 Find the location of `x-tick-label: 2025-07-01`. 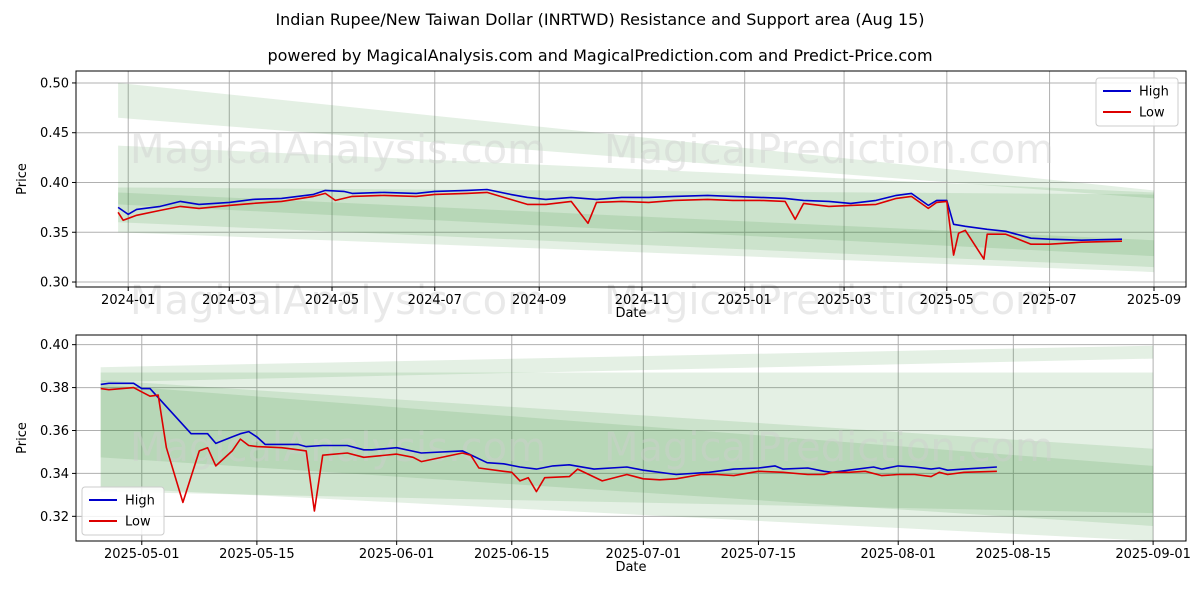

x-tick-label: 2025-07-01 is located at coordinates (644, 554).